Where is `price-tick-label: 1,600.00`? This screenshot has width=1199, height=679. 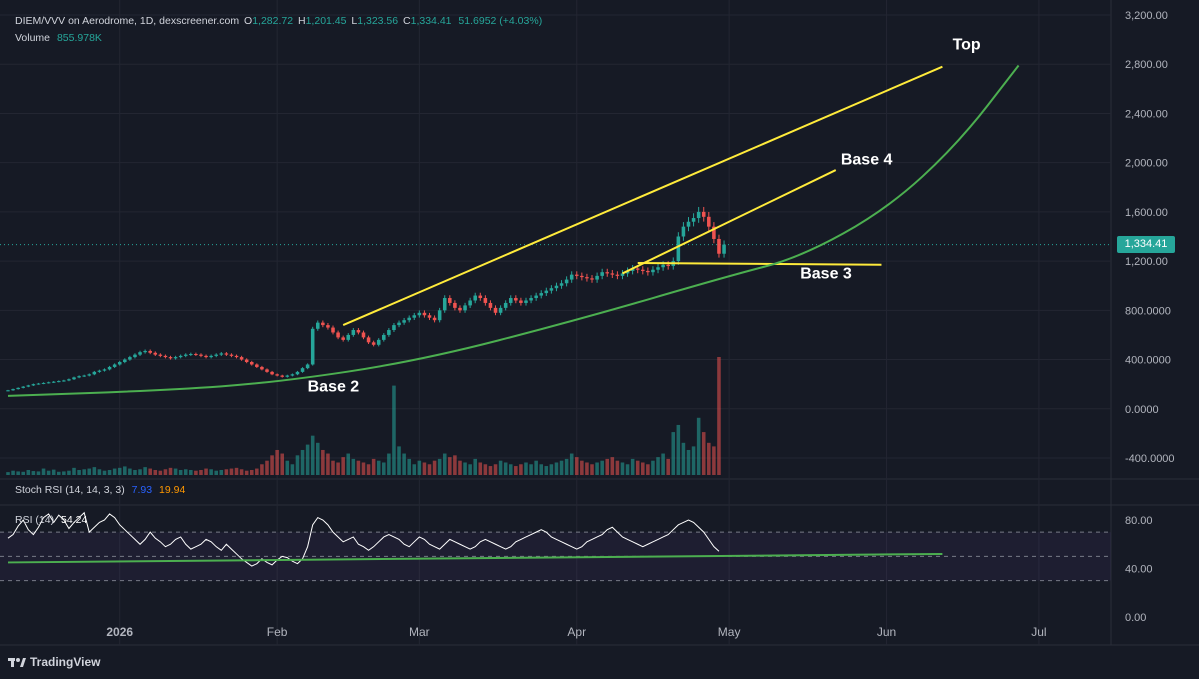 price-tick-label: 1,600.00 is located at coordinates (1146, 213).